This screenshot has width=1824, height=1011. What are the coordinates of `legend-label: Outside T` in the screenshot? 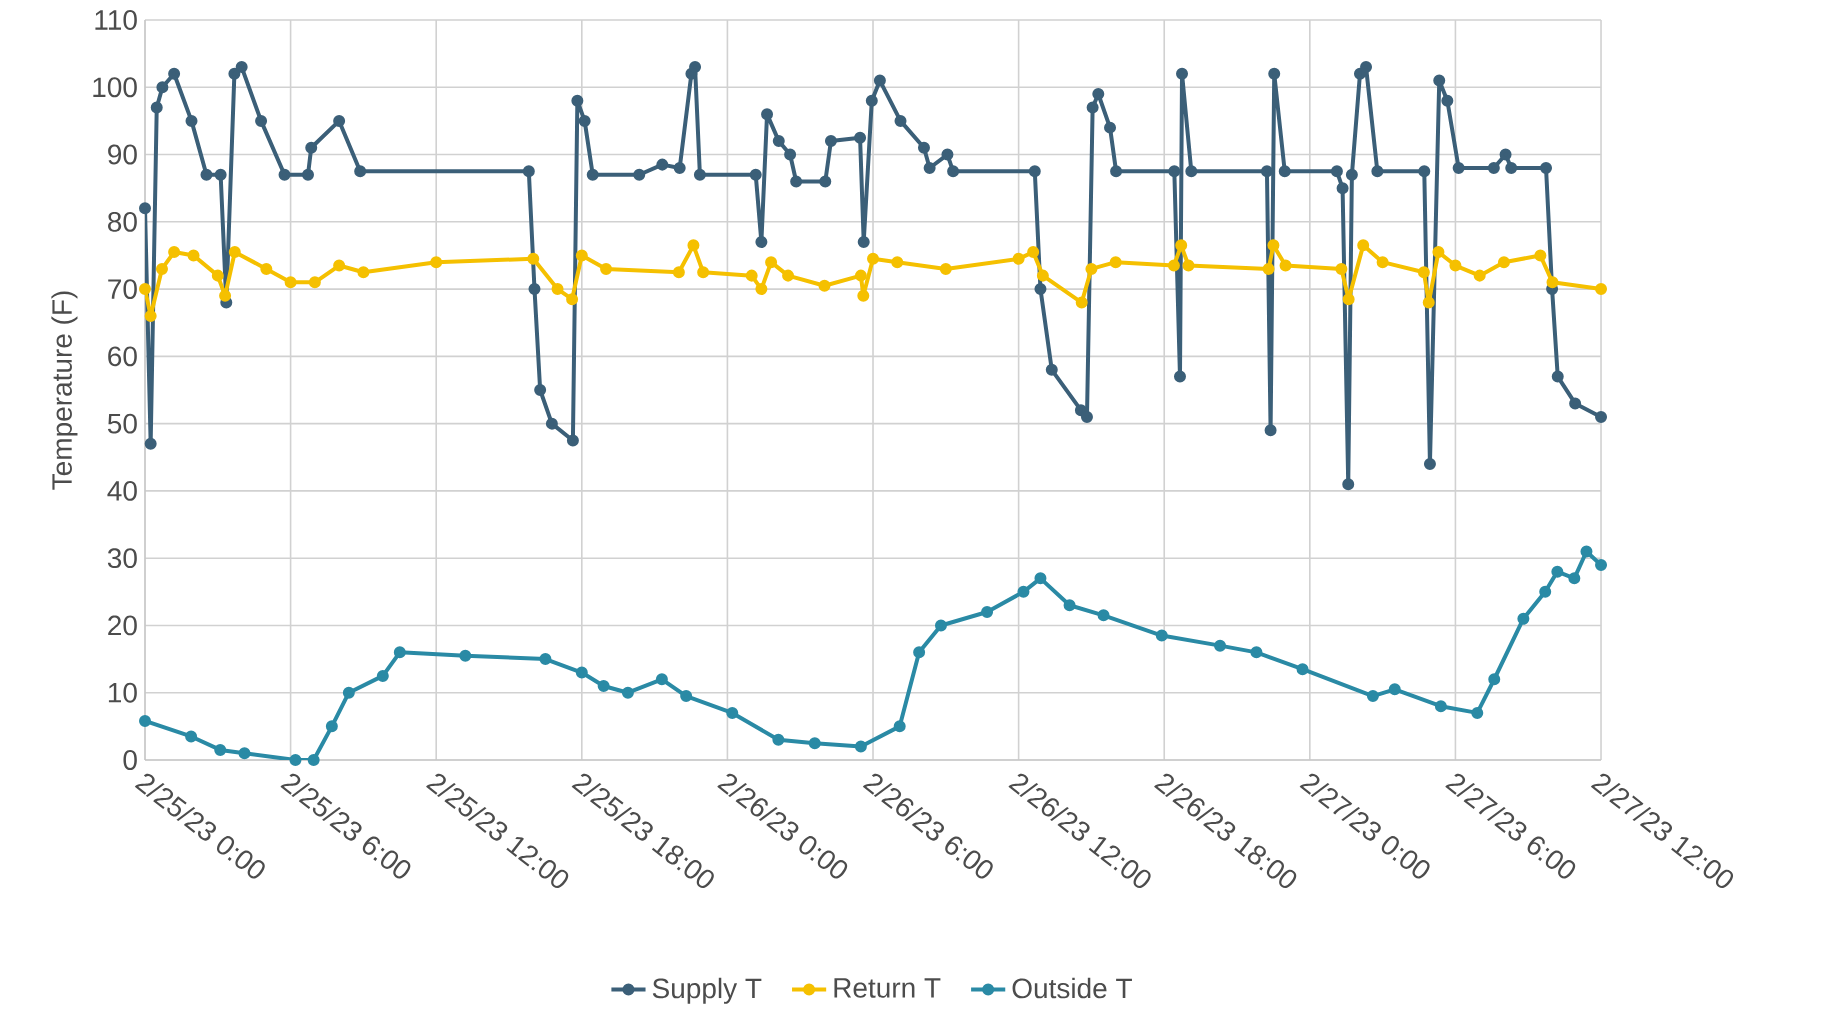 It's located at (1072, 988).